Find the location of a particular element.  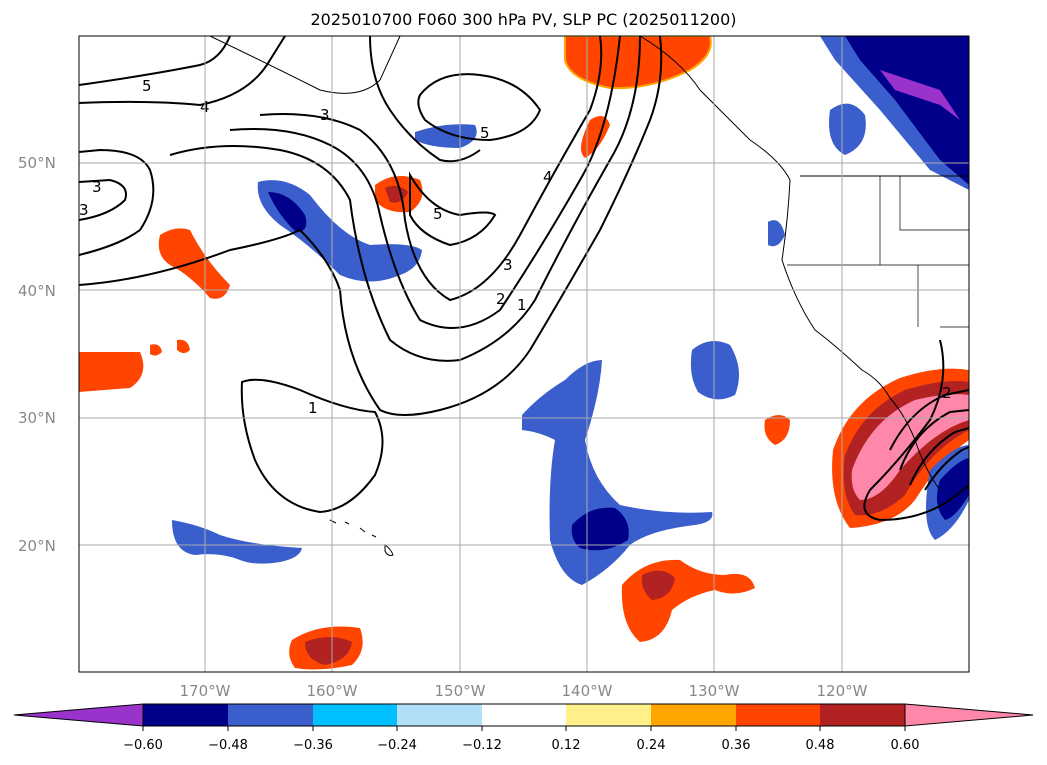

pv-negative-se-core is located at coordinates (952, 489).